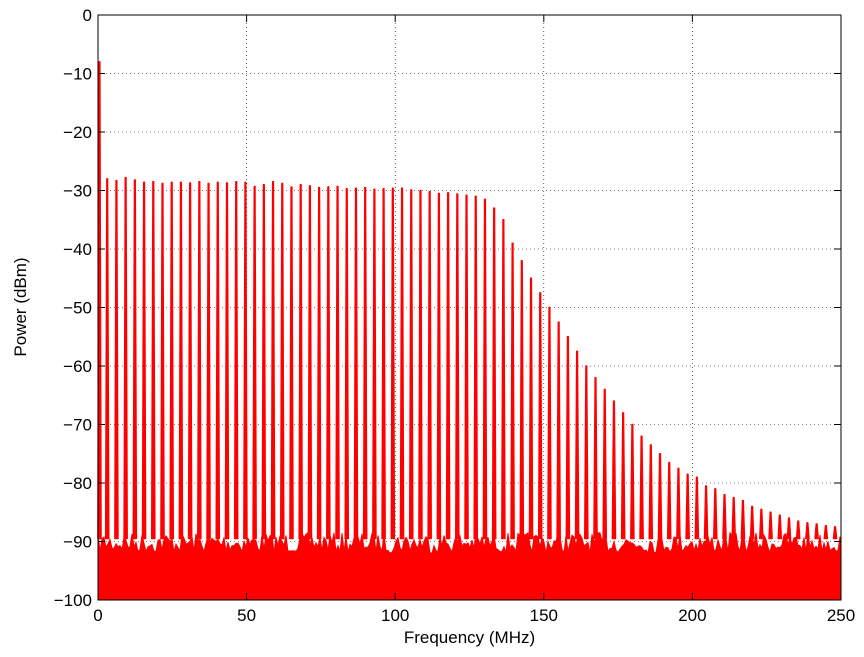 The height and width of the screenshot is (657, 864). What do you see at coordinates (841, 615) in the screenshot?
I see `x-tick-label: 250` at bounding box center [841, 615].